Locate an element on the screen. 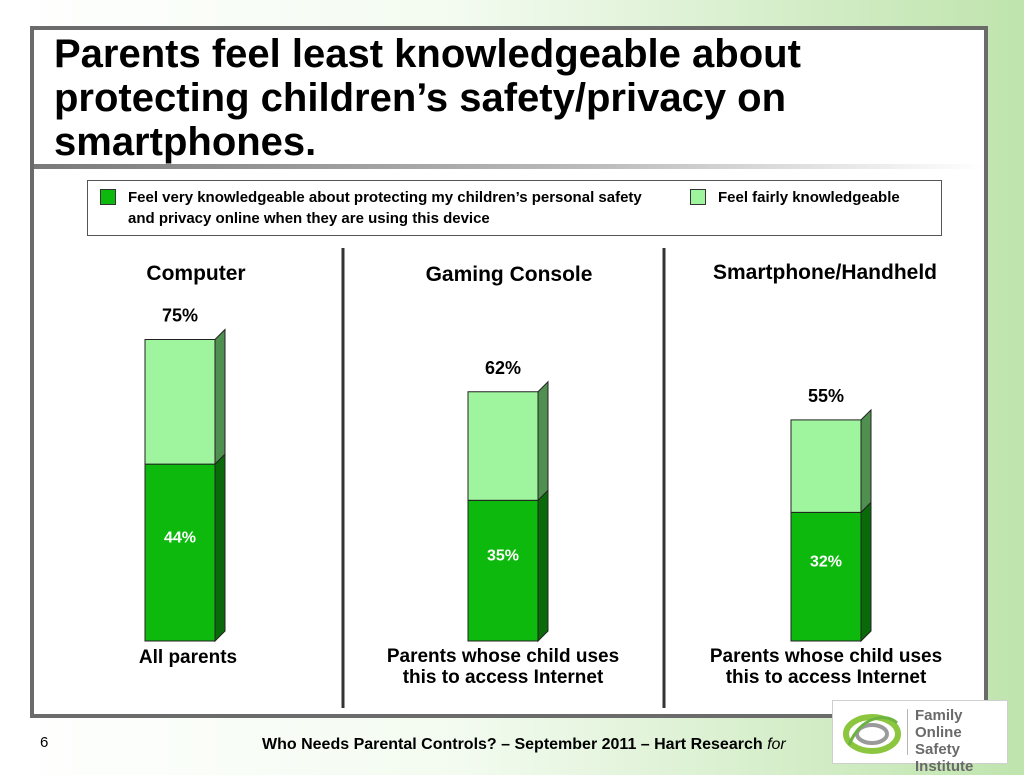 The image size is (1024, 775). logo-wordmark: Family Online Safety Institute is located at coordinates (961, 741).